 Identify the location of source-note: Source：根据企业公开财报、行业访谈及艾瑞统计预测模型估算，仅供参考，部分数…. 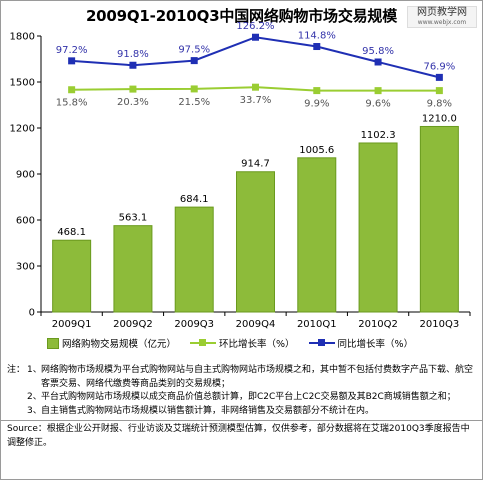
(238, 436).